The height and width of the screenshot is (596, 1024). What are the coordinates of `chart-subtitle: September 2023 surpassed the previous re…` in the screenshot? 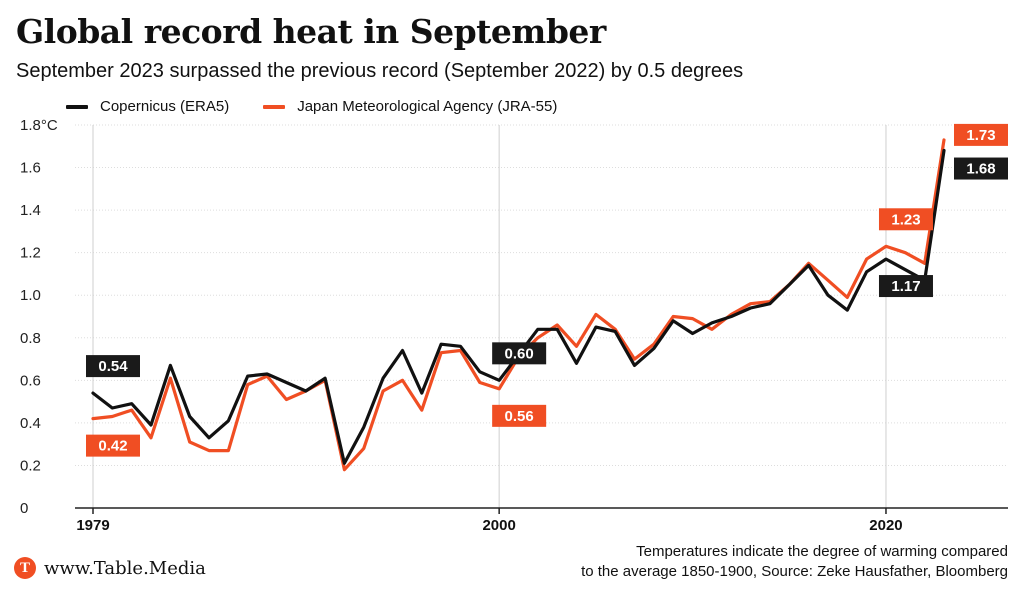 It's located at (380, 71).